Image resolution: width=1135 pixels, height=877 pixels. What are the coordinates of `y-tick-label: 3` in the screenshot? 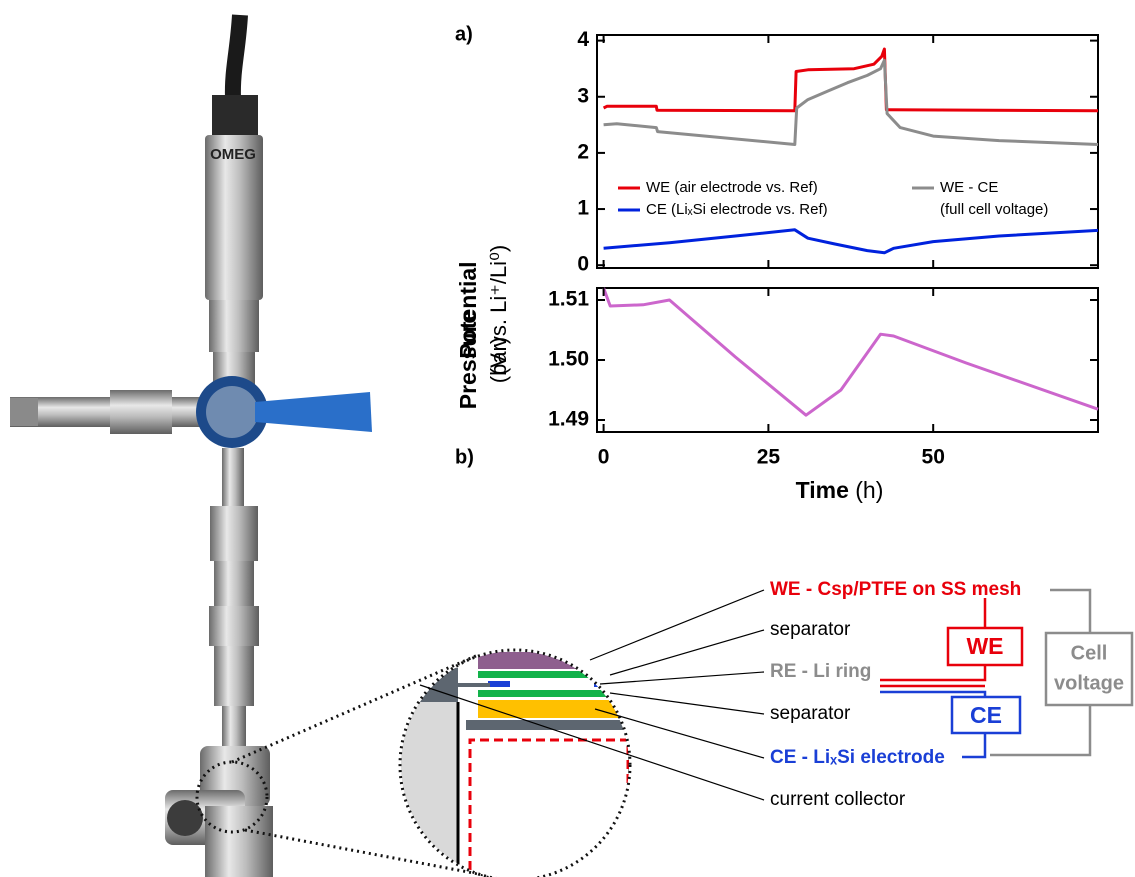 It's located at (583, 95).